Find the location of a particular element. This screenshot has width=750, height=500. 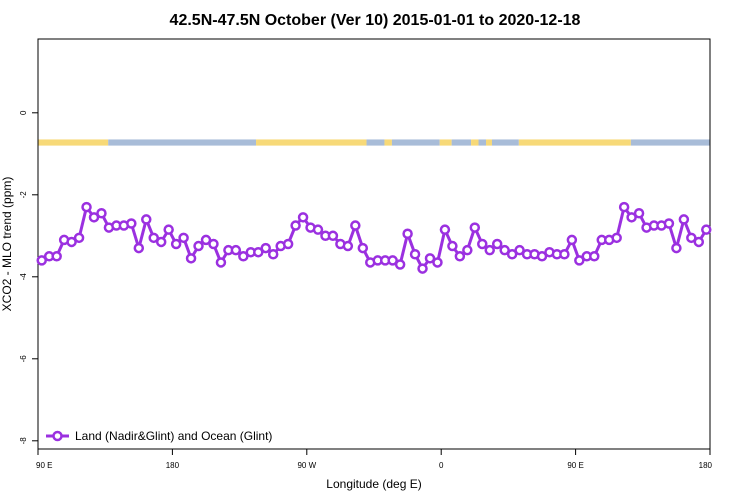

y-axis: 0 -2 -4 -6 -8 is located at coordinates (28, 277).